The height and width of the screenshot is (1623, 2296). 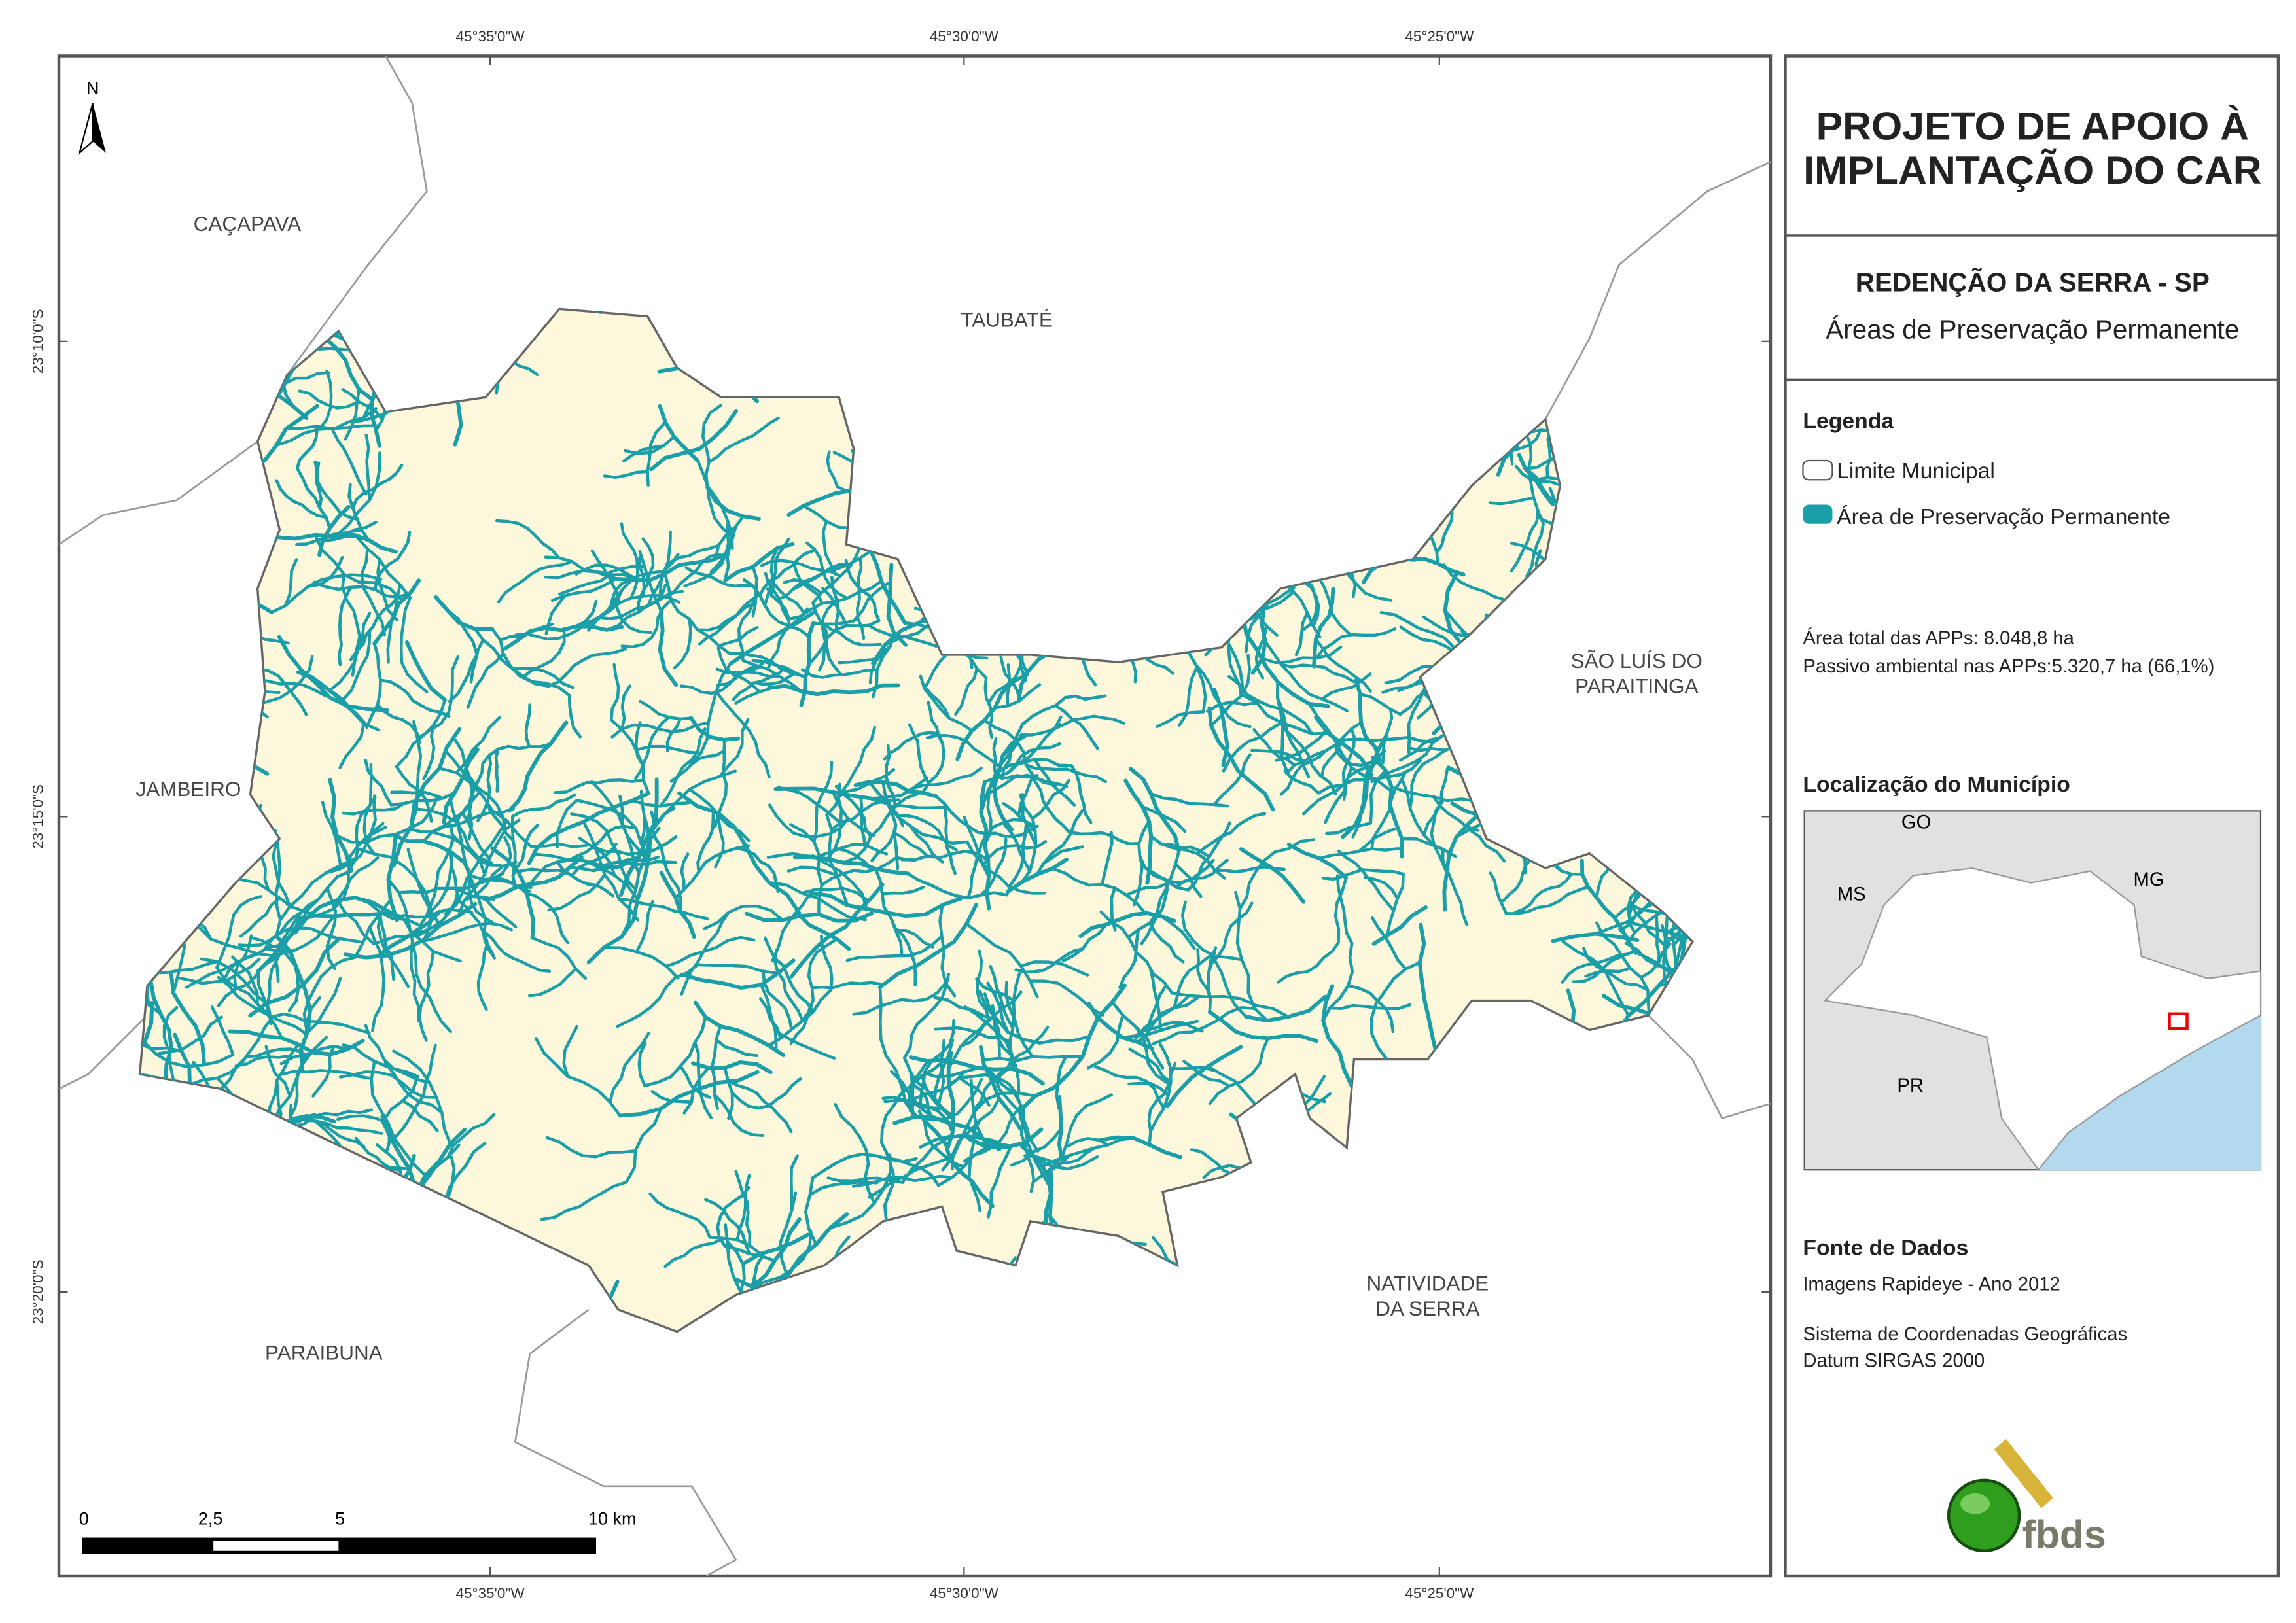 I want to click on logo-shine, so click(x=1975, y=1503).